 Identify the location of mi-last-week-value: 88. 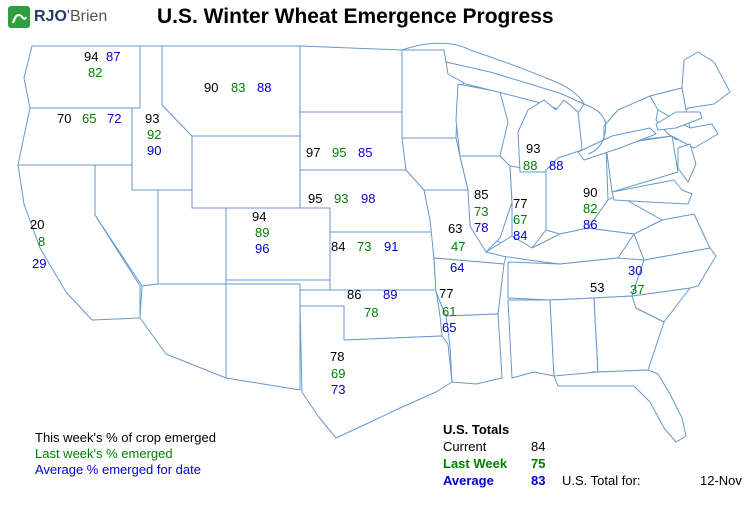
(530, 165).